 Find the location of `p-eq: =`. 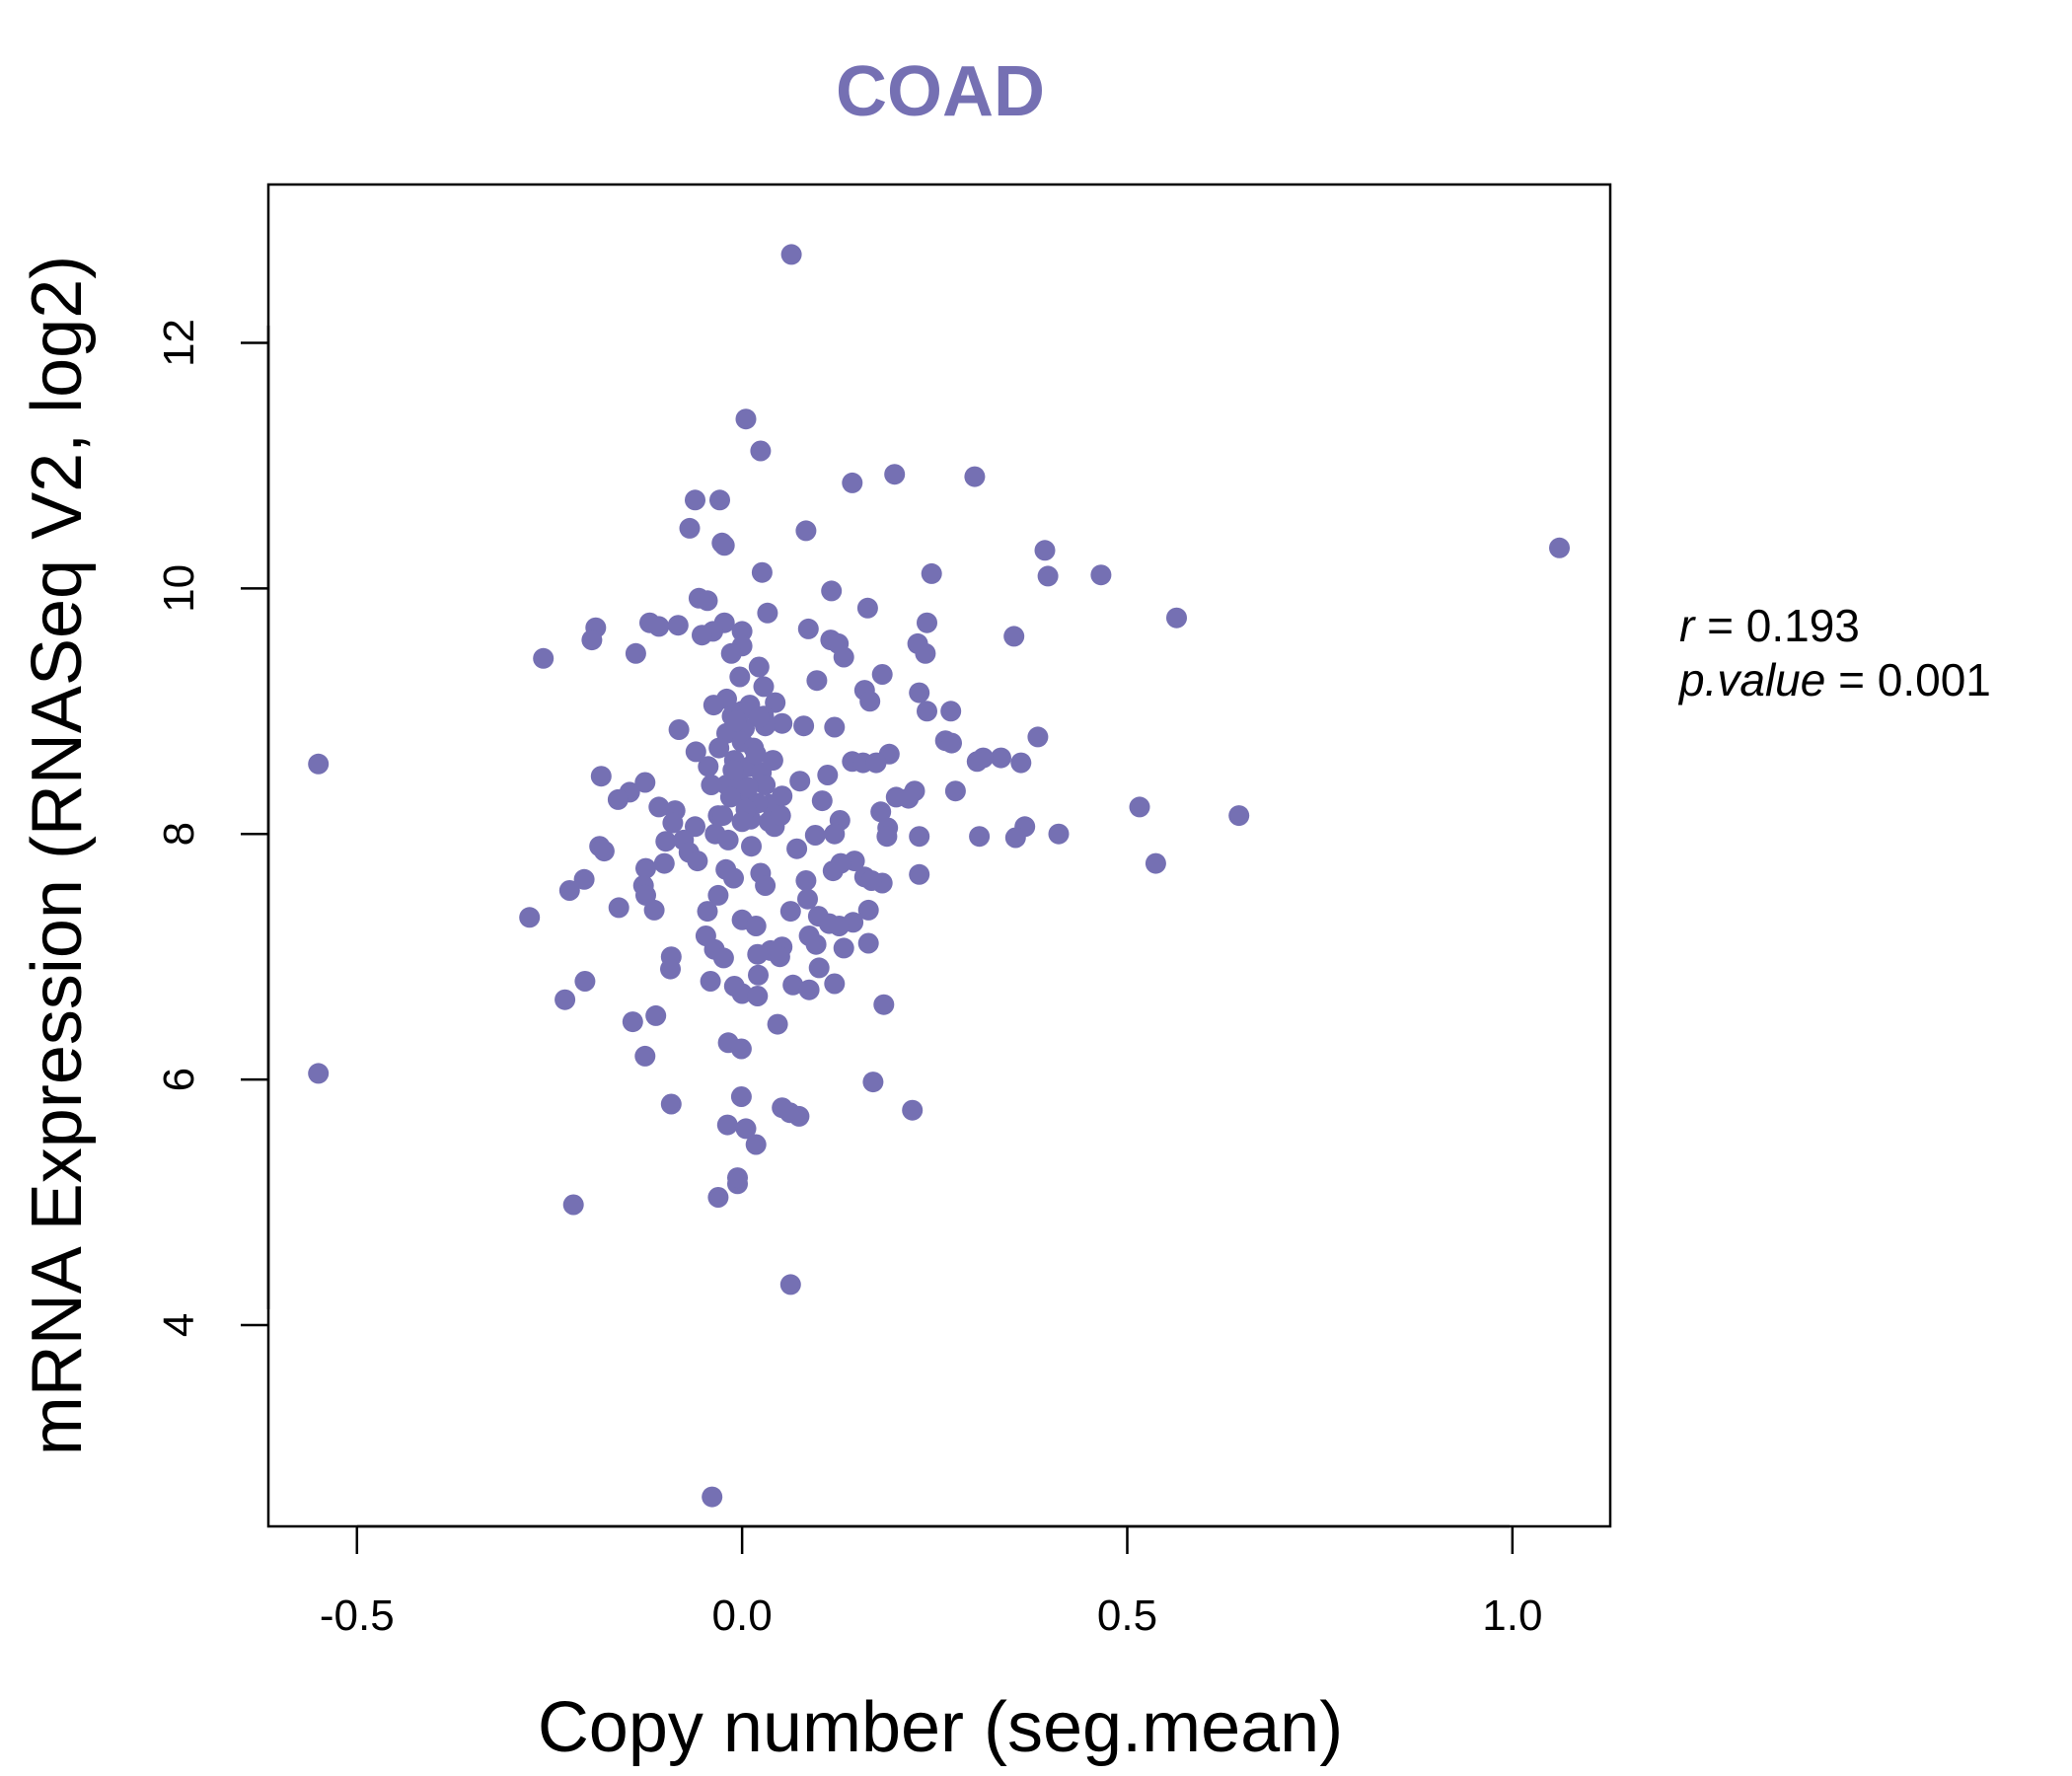

p-eq: = is located at coordinates (1858, 680).